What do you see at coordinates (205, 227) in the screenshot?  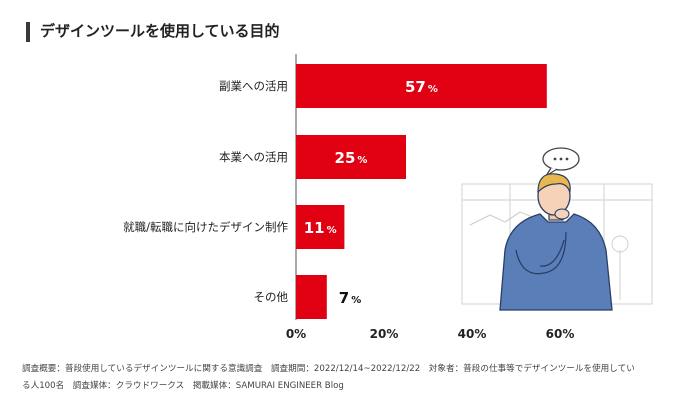 I see `category-label-2: 就職/転職に向けたデザイン制作` at bounding box center [205, 227].